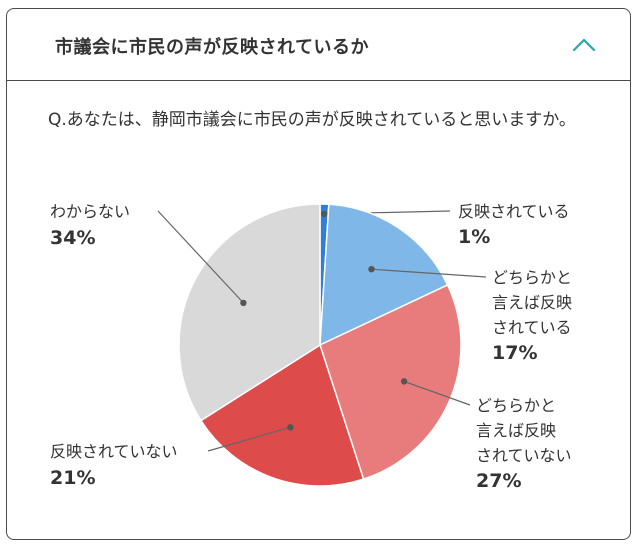 The image size is (640, 548). Describe the element at coordinates (474, 237) in the screenshot. I see `slice-percent: 1%` at that location.